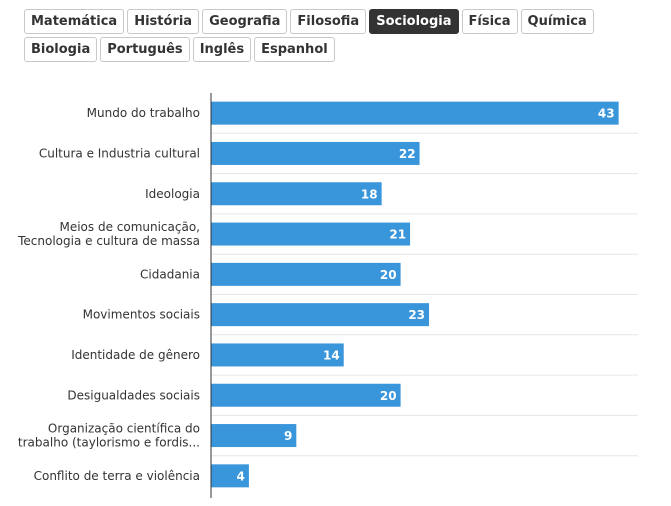 The height and width of the screenshot is (506, 671). What do you see at coordinates (133, 395) in the screenshot?
I see `category-label: Desigualdades sociais` at bounding box center [133, 395].